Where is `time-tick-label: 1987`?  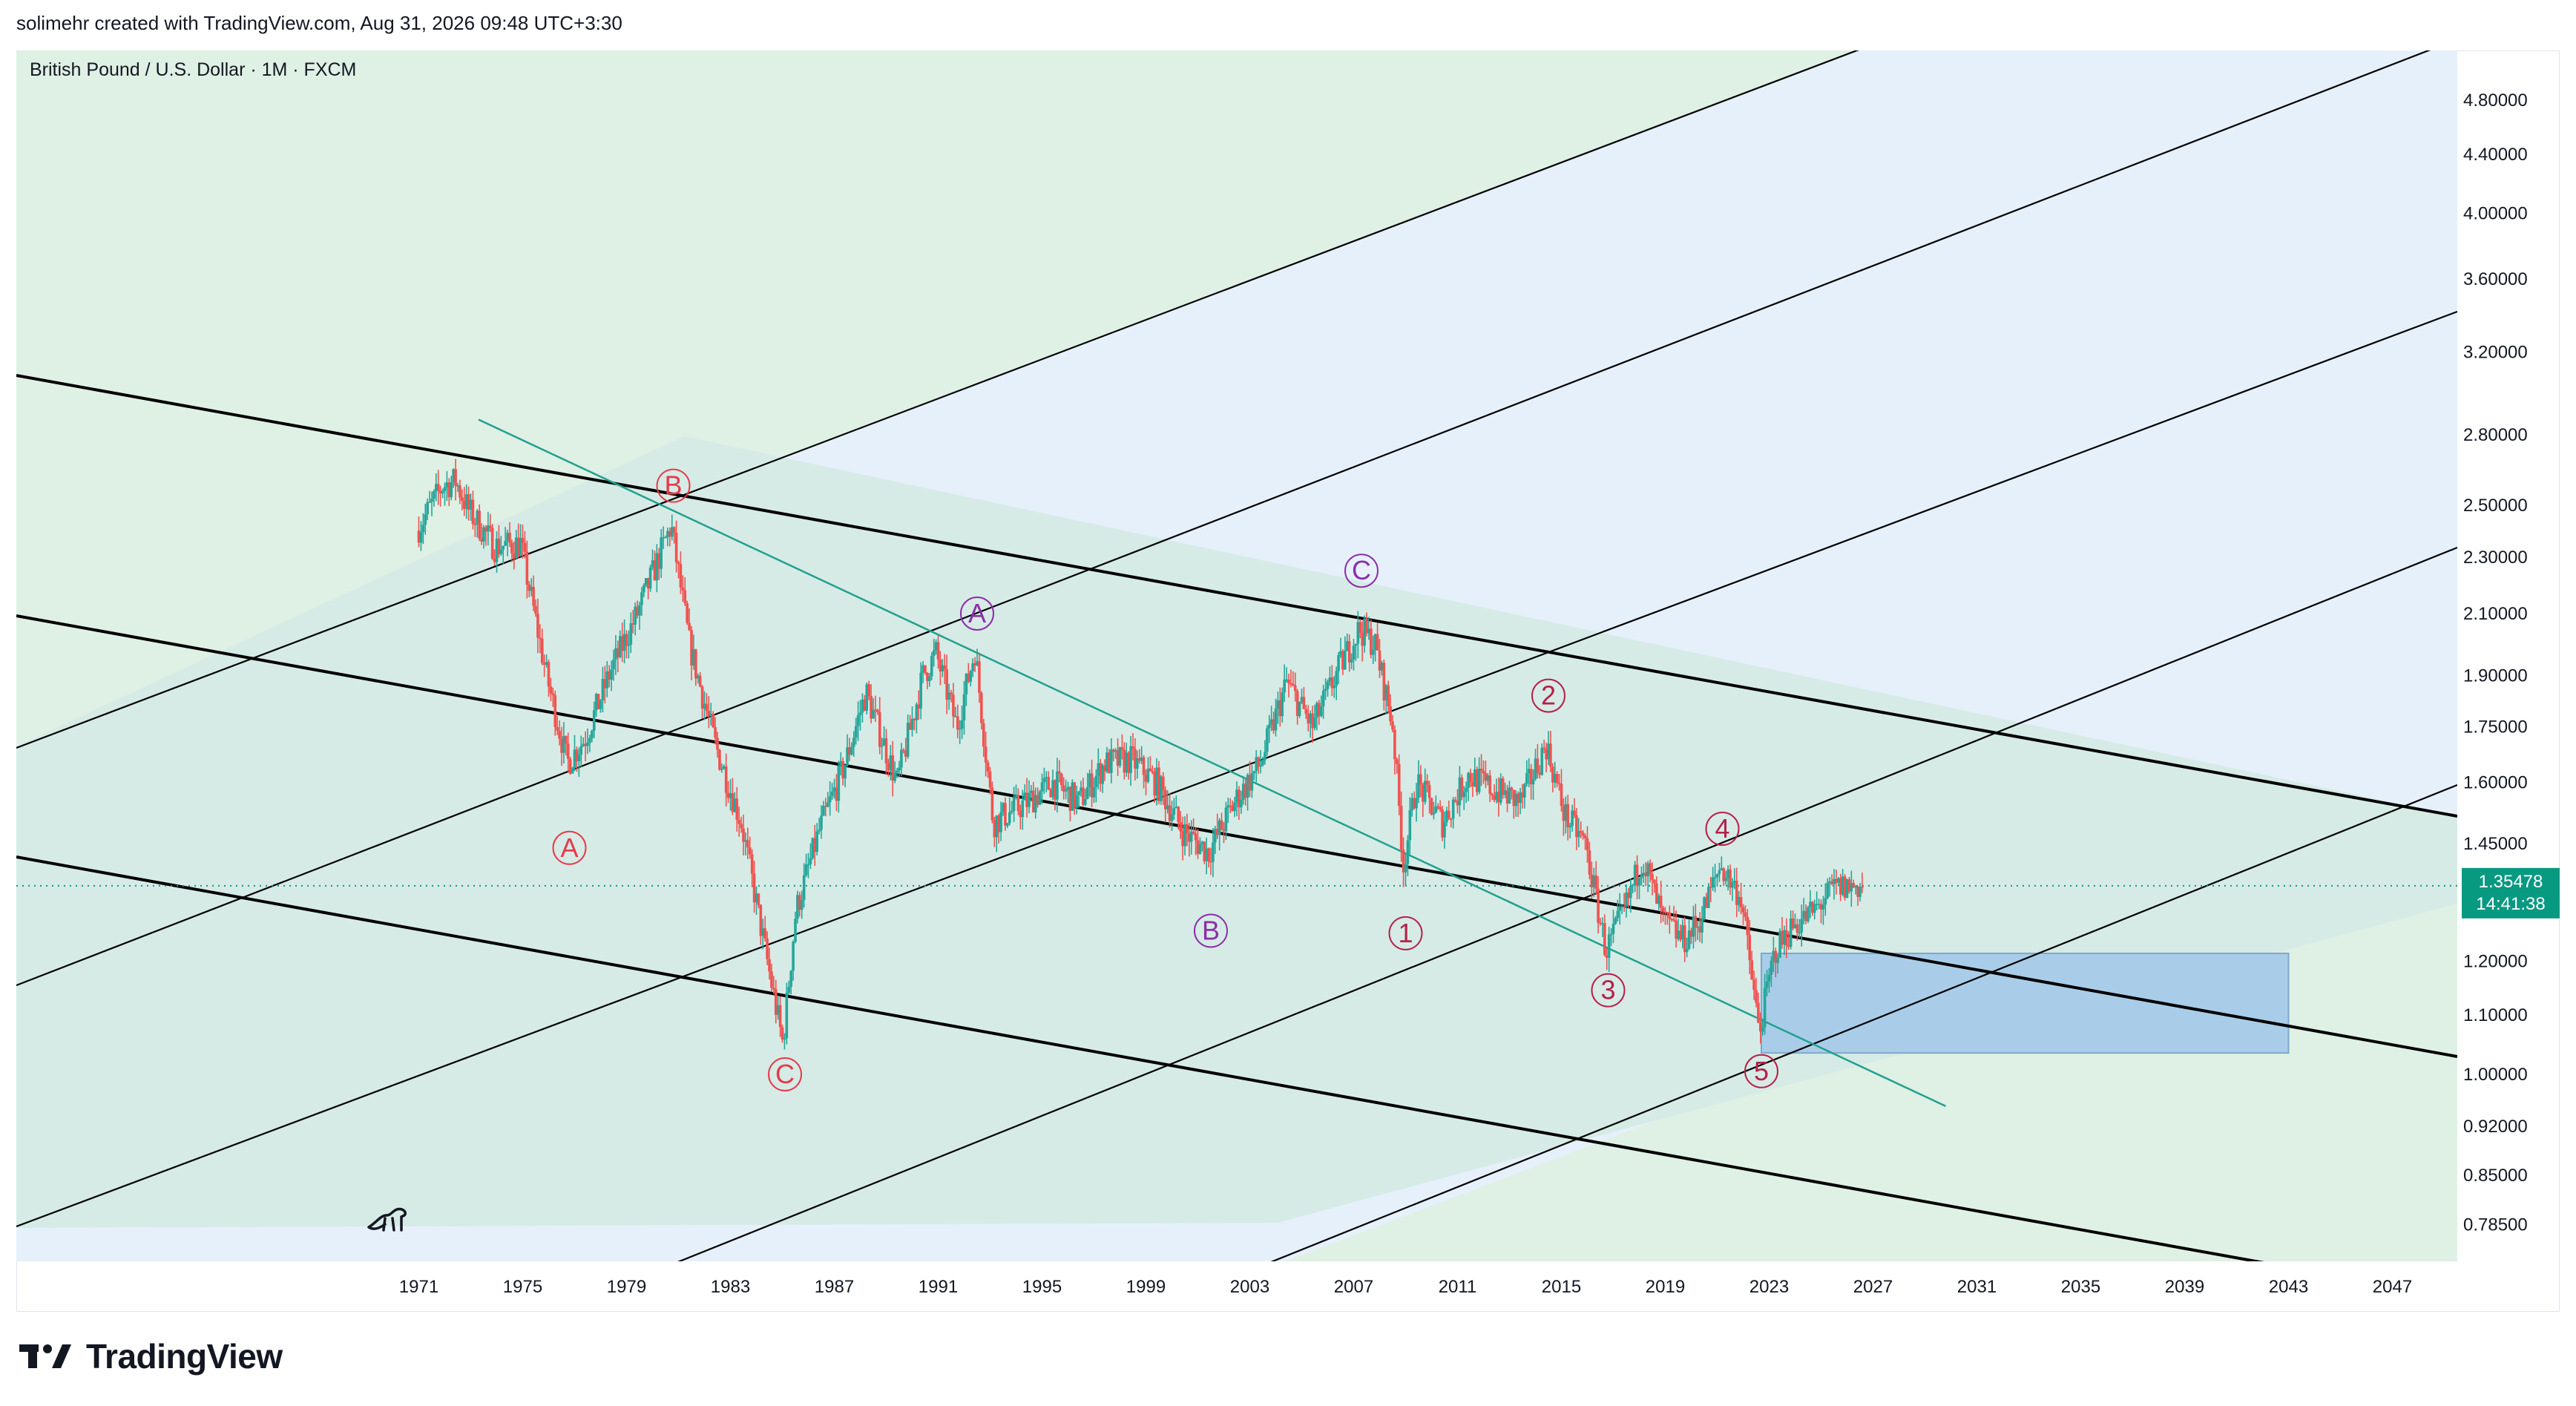 time-tick-label: 1987 is located at coordinates (835, 1287).